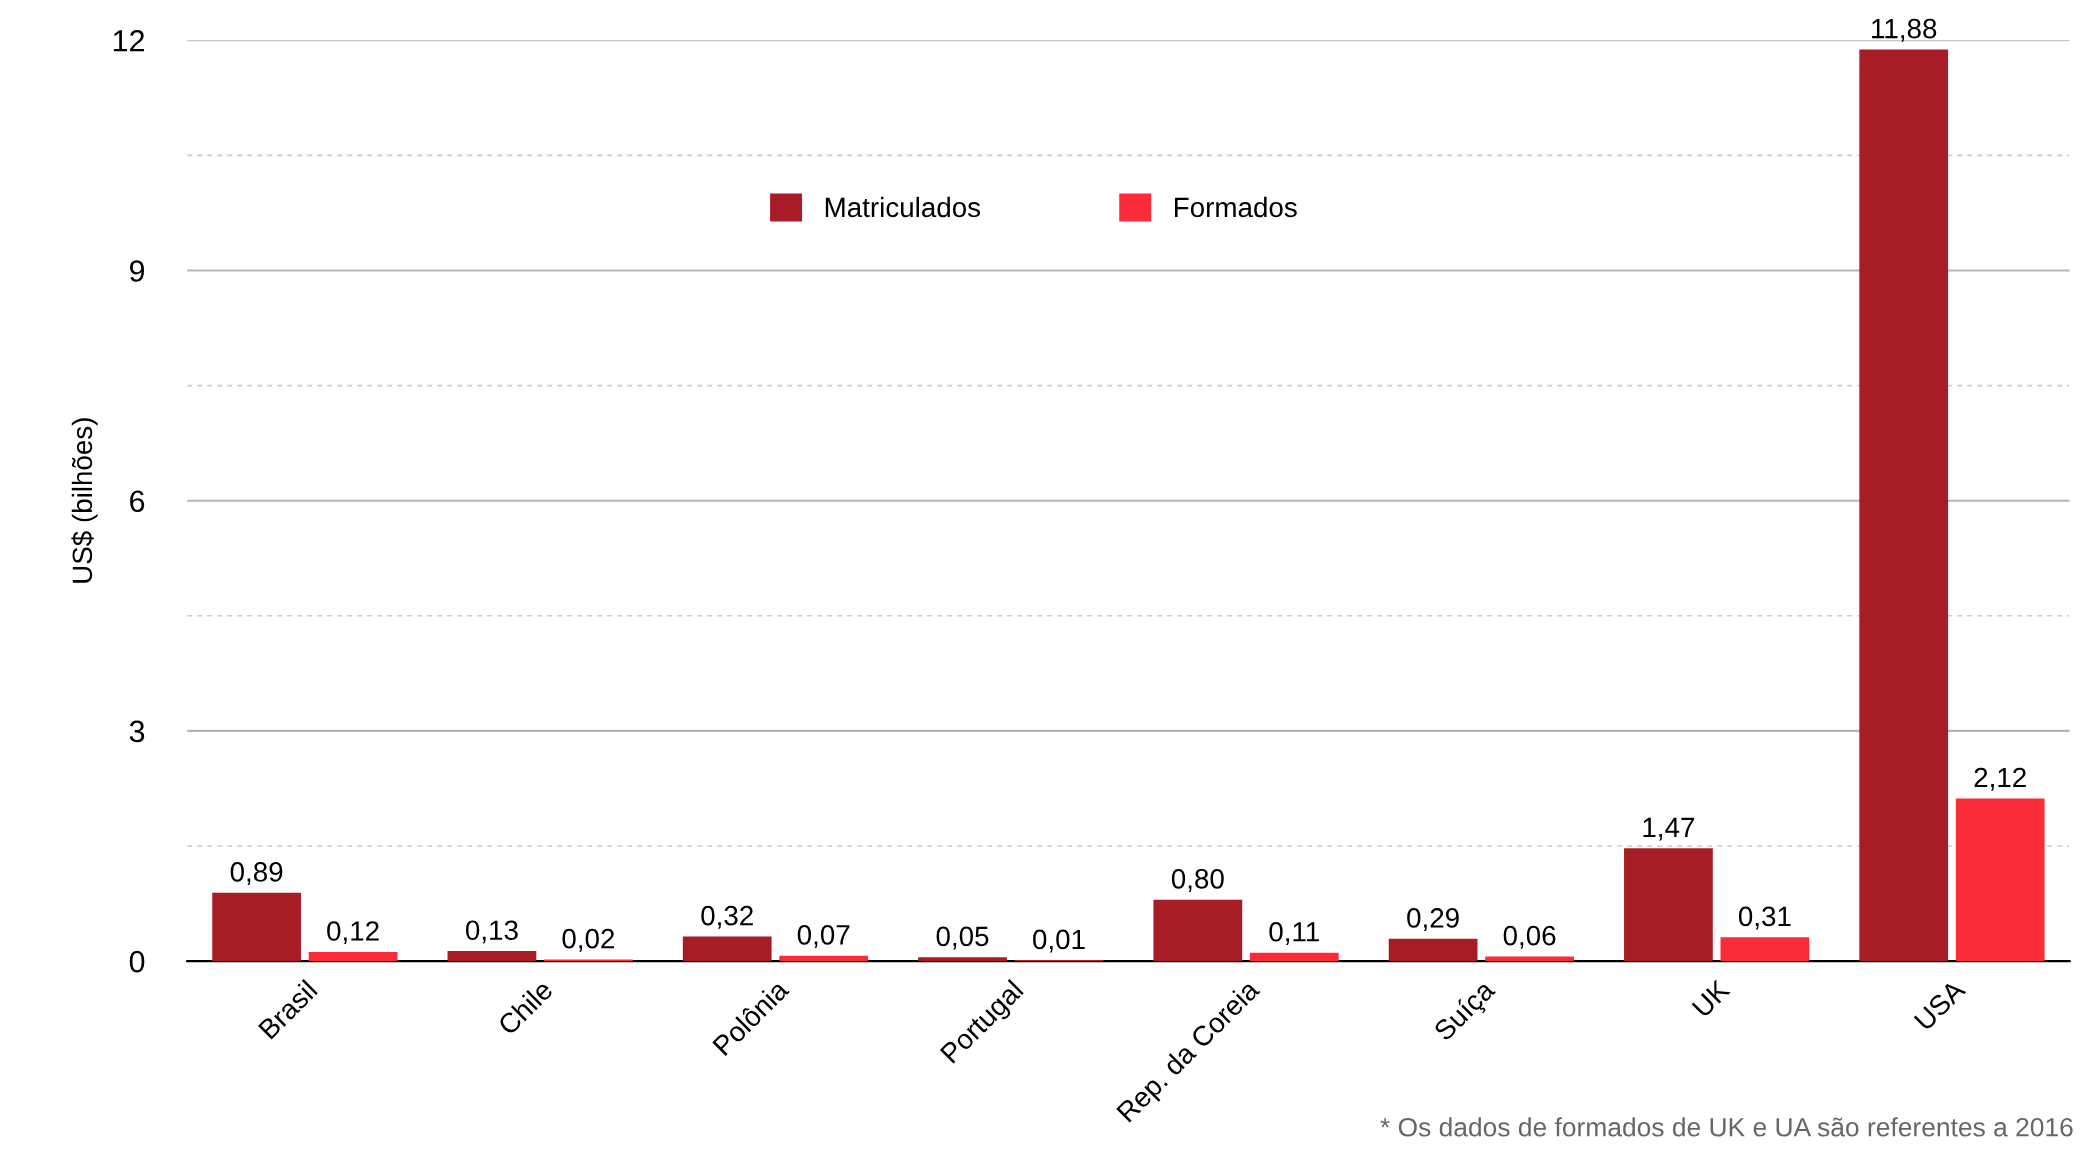 Image resolution: width=2080 pixels, height=1151 pixels. What do you see at coordinates (353, 933) in the screenshot?
I see `data-label: 0,12` at bounding box center [353, 933].